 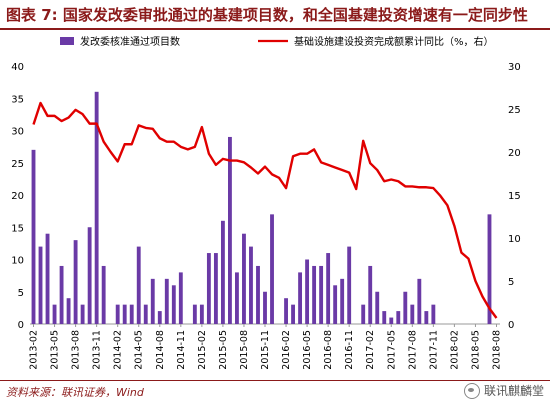 I want to click on legend-line-label: 基础设施建设投资完成额累计同比（%，右）, so click(x=394, y=41).